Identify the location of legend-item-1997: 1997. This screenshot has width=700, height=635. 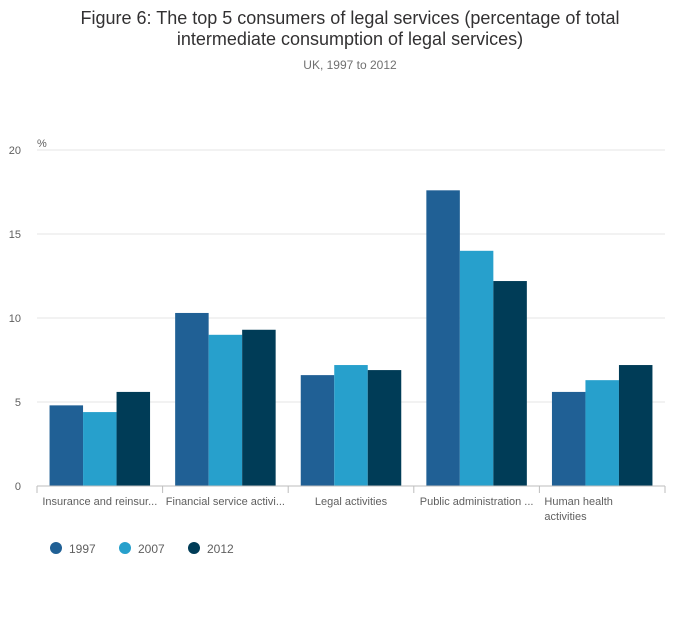
(73, 549).